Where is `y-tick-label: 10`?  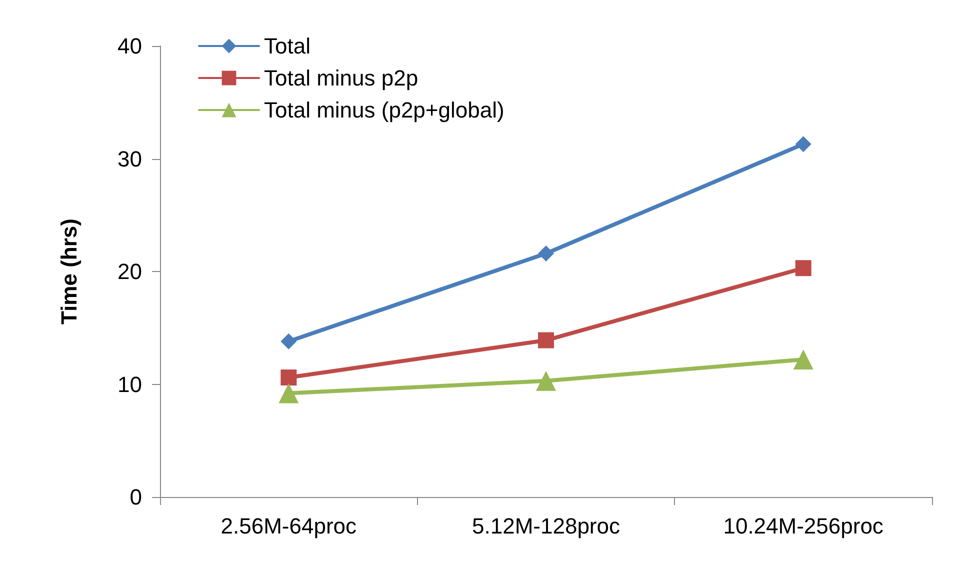
y-tick-label: 10 is located at coordinates (130, 384).